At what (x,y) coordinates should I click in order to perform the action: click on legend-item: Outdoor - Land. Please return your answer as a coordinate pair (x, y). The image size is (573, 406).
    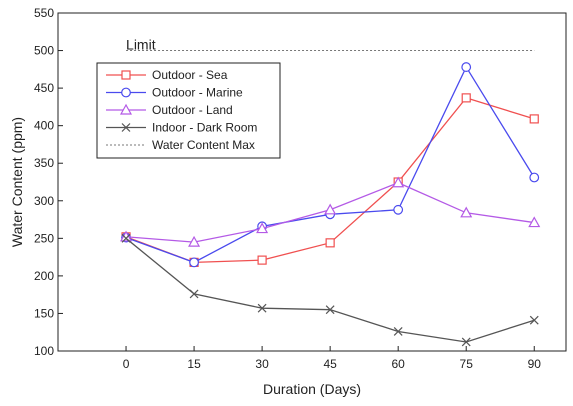
    Looking at the image, I should click on (169, 110).